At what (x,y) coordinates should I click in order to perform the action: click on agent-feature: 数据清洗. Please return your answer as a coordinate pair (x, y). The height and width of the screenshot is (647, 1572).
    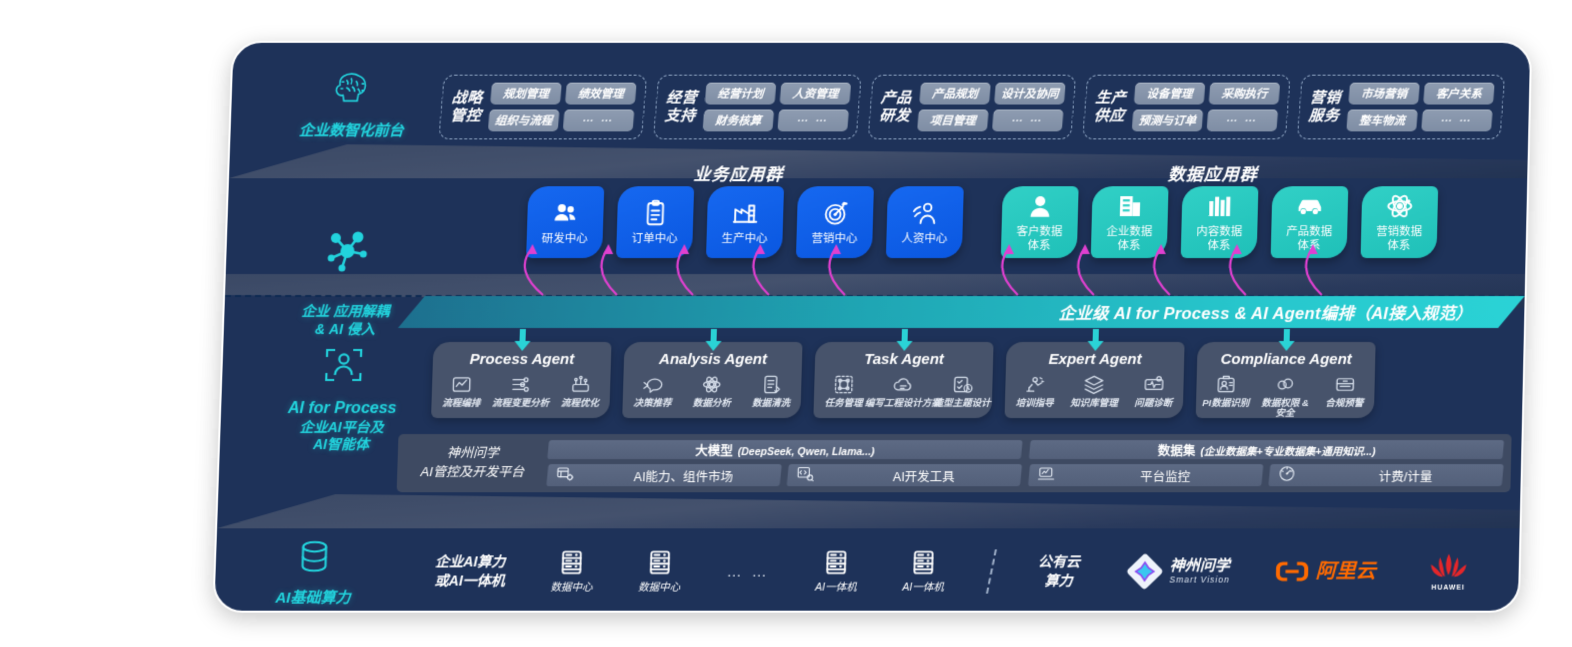
    Looking at the image, I should click on (772, 391).